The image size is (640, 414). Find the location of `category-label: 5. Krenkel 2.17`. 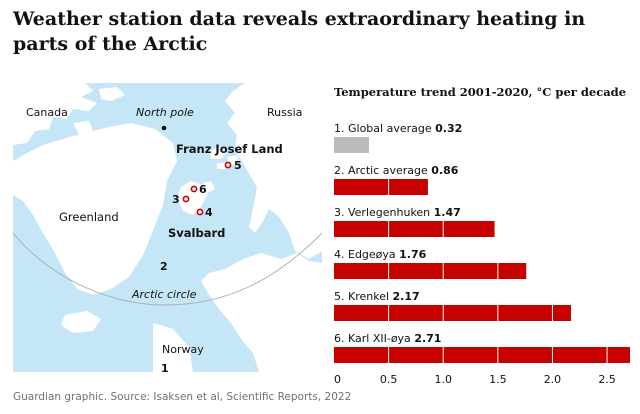

category-label: 5. Krenkel 2.17 is located at coordinates (377, 296).